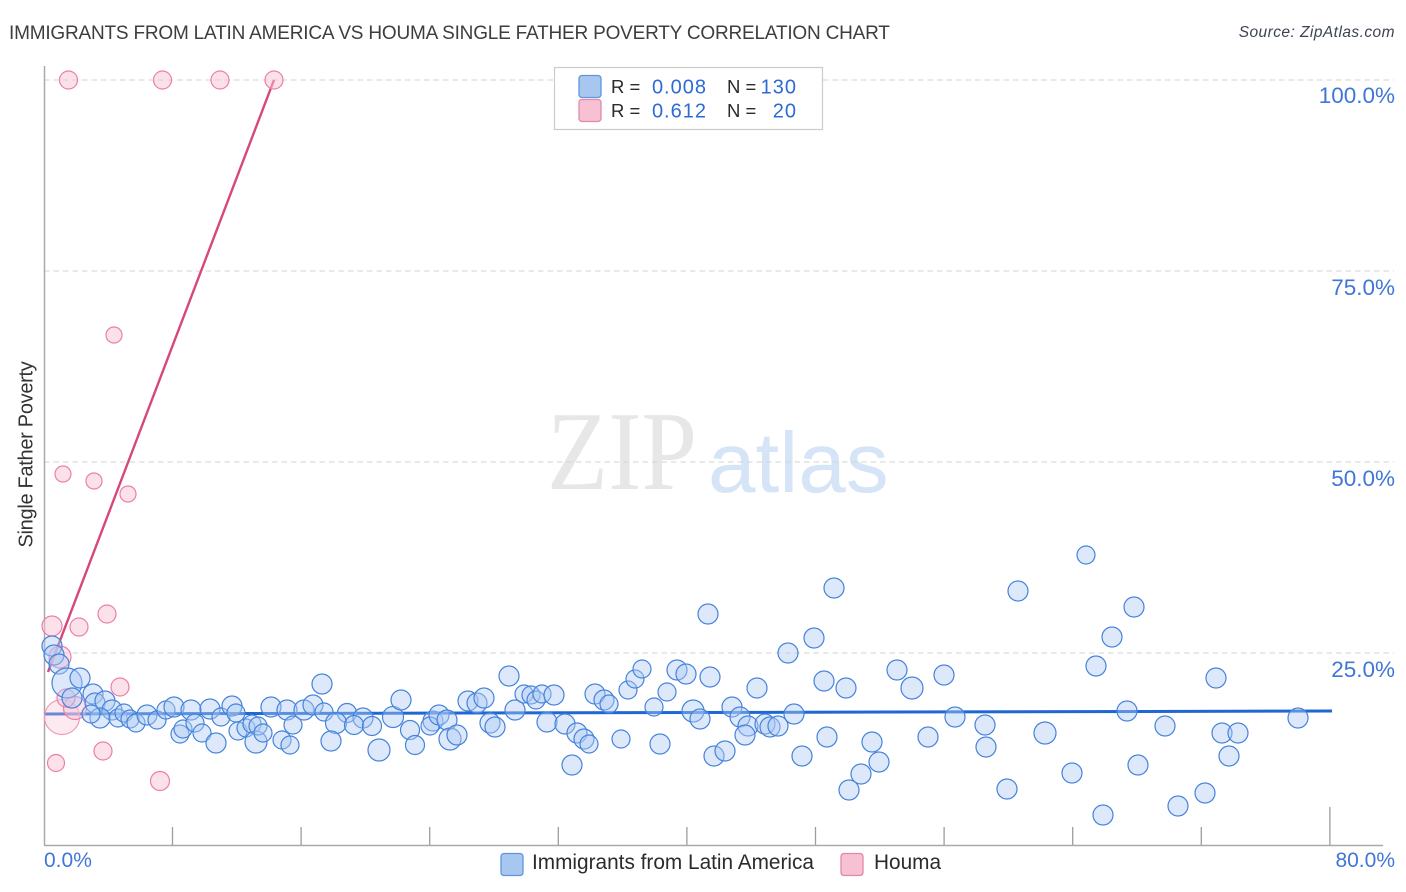 This screenshot has height=892, width=1406. What do you see at coordinates (785, 112) in the screenshot?
I see `svg-text: 20` at bounding box center [785, 112].